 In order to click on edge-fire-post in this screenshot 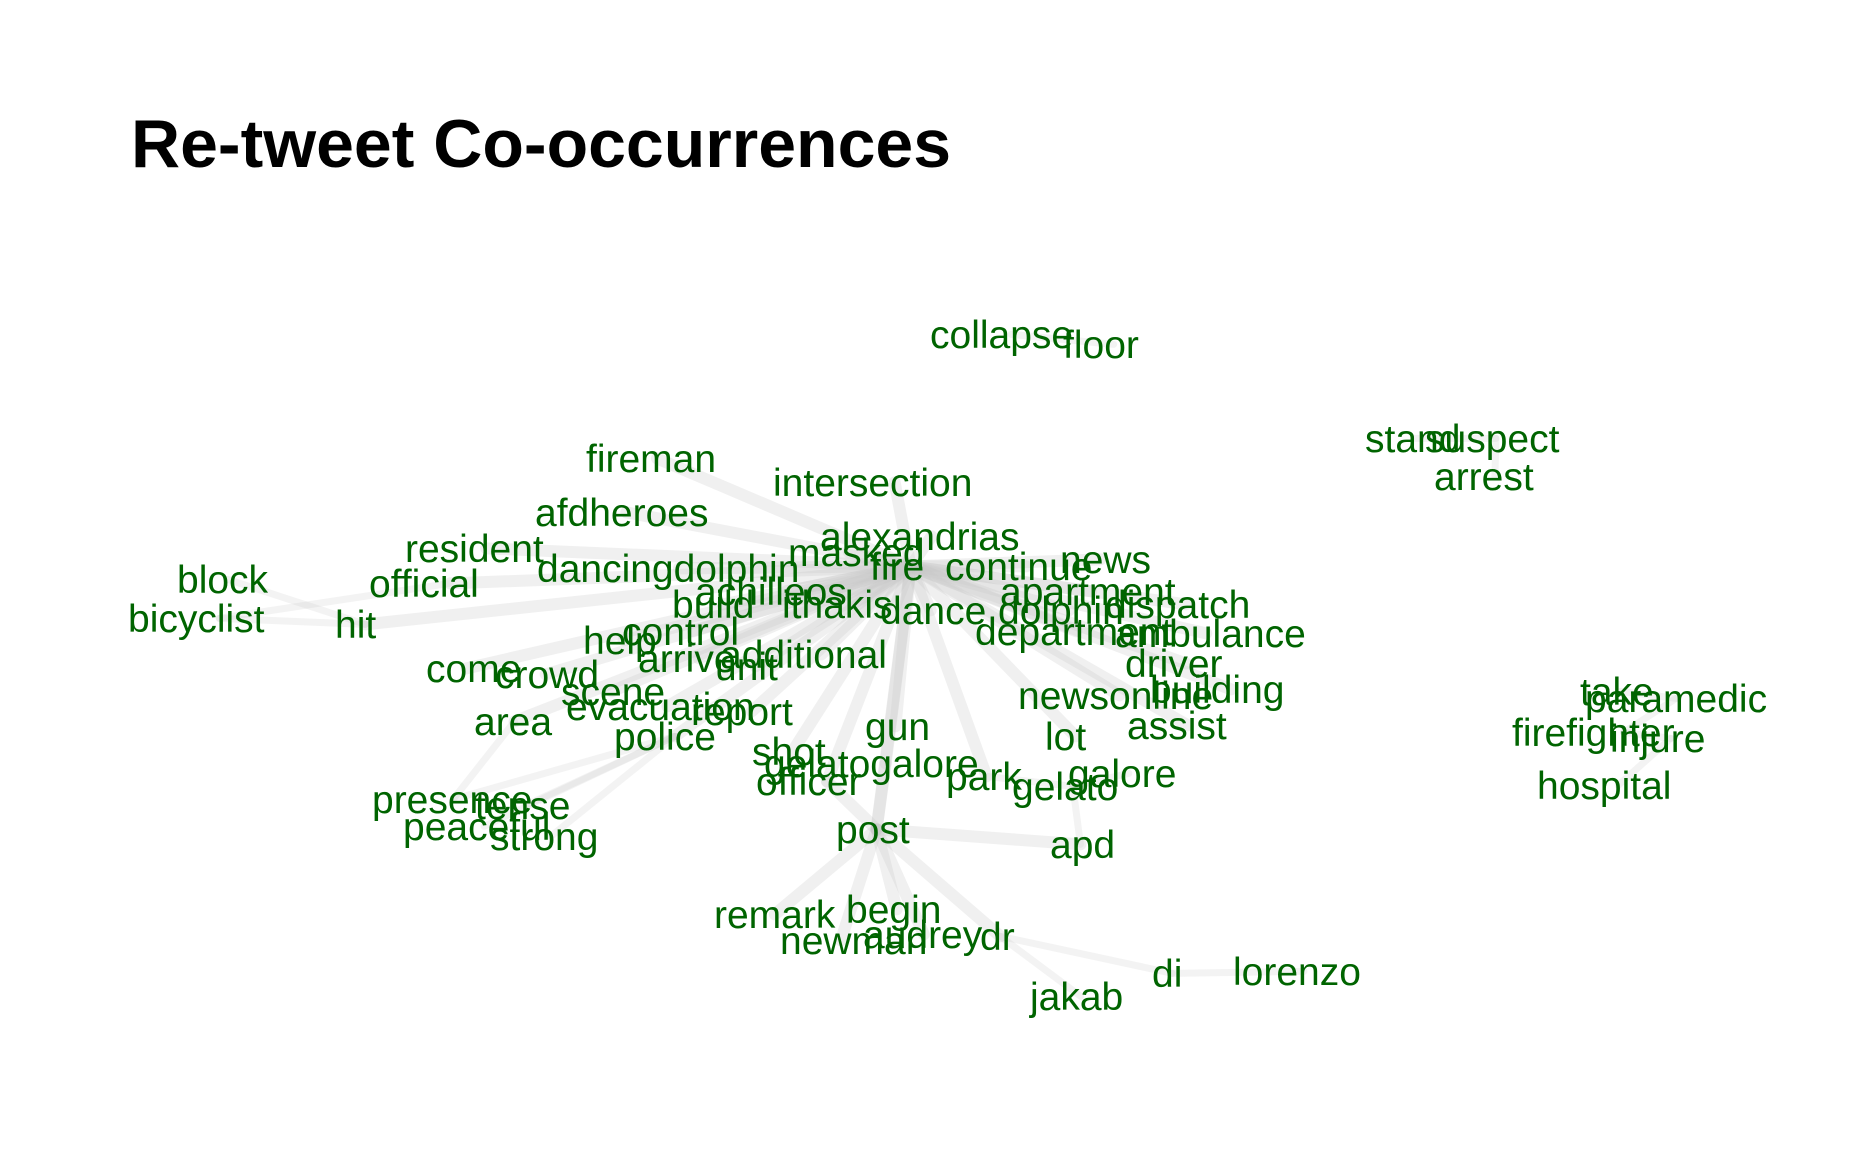, I will do `click(893, 698)`.